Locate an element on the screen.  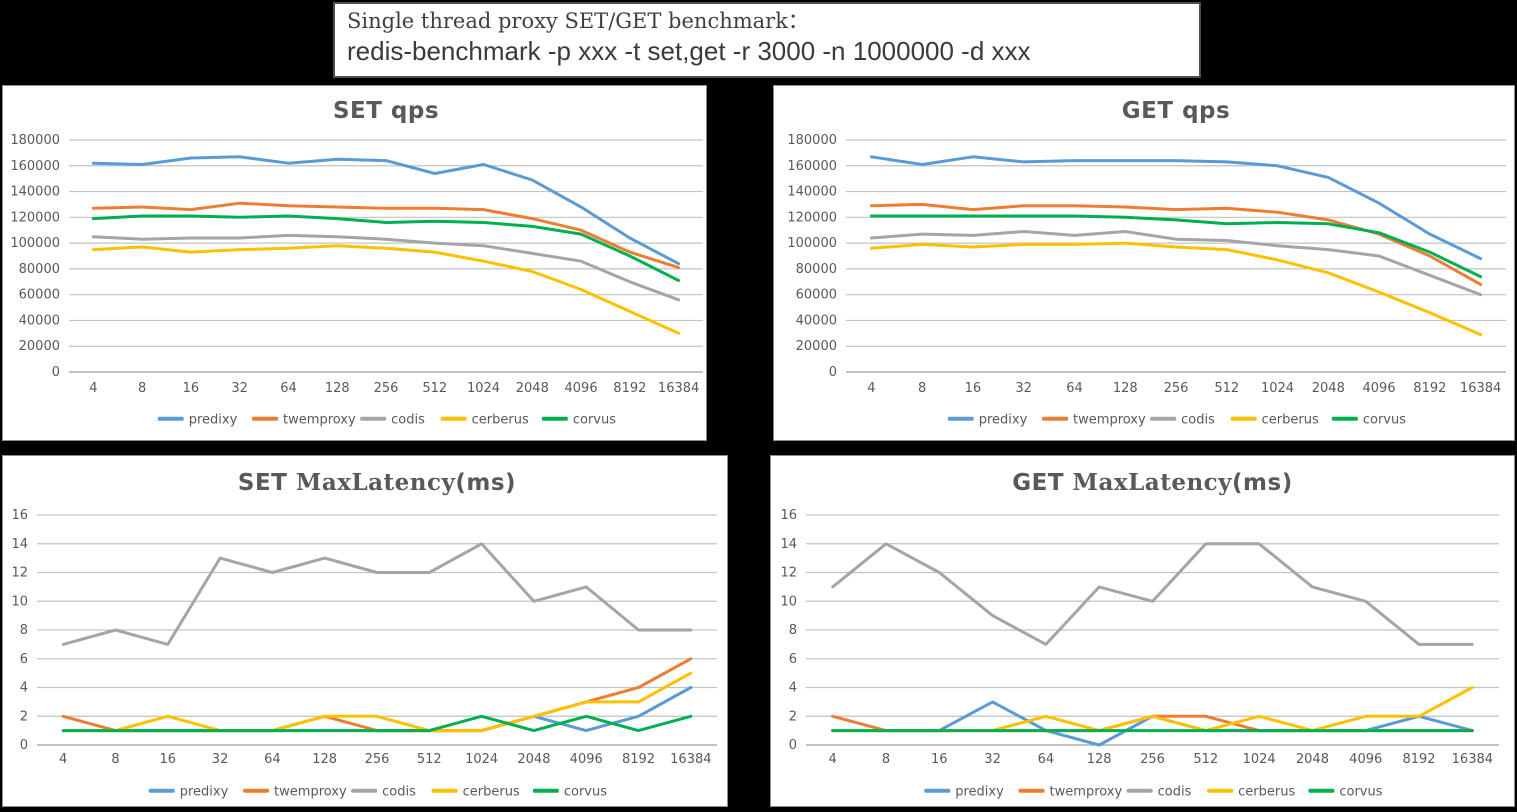
y-tick-label: 10 is located at coordinates (19, 601).